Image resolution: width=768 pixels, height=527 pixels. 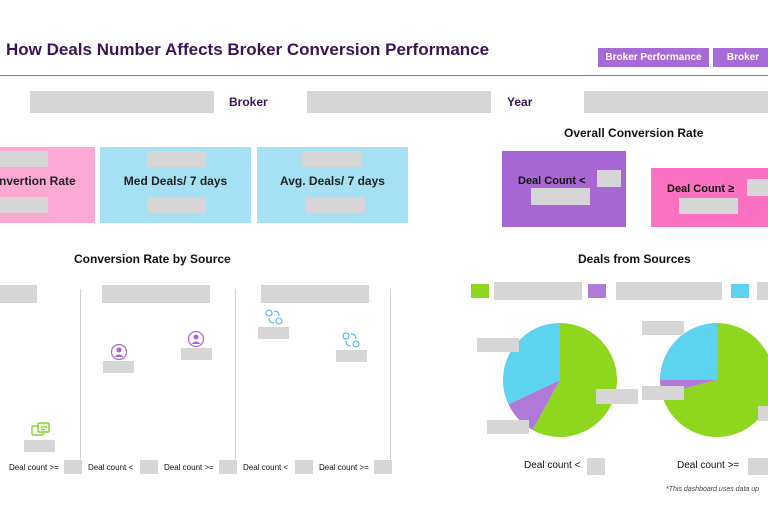 I want to click on overall-card1-label: Deal Count <, so click(x=552, y=181).